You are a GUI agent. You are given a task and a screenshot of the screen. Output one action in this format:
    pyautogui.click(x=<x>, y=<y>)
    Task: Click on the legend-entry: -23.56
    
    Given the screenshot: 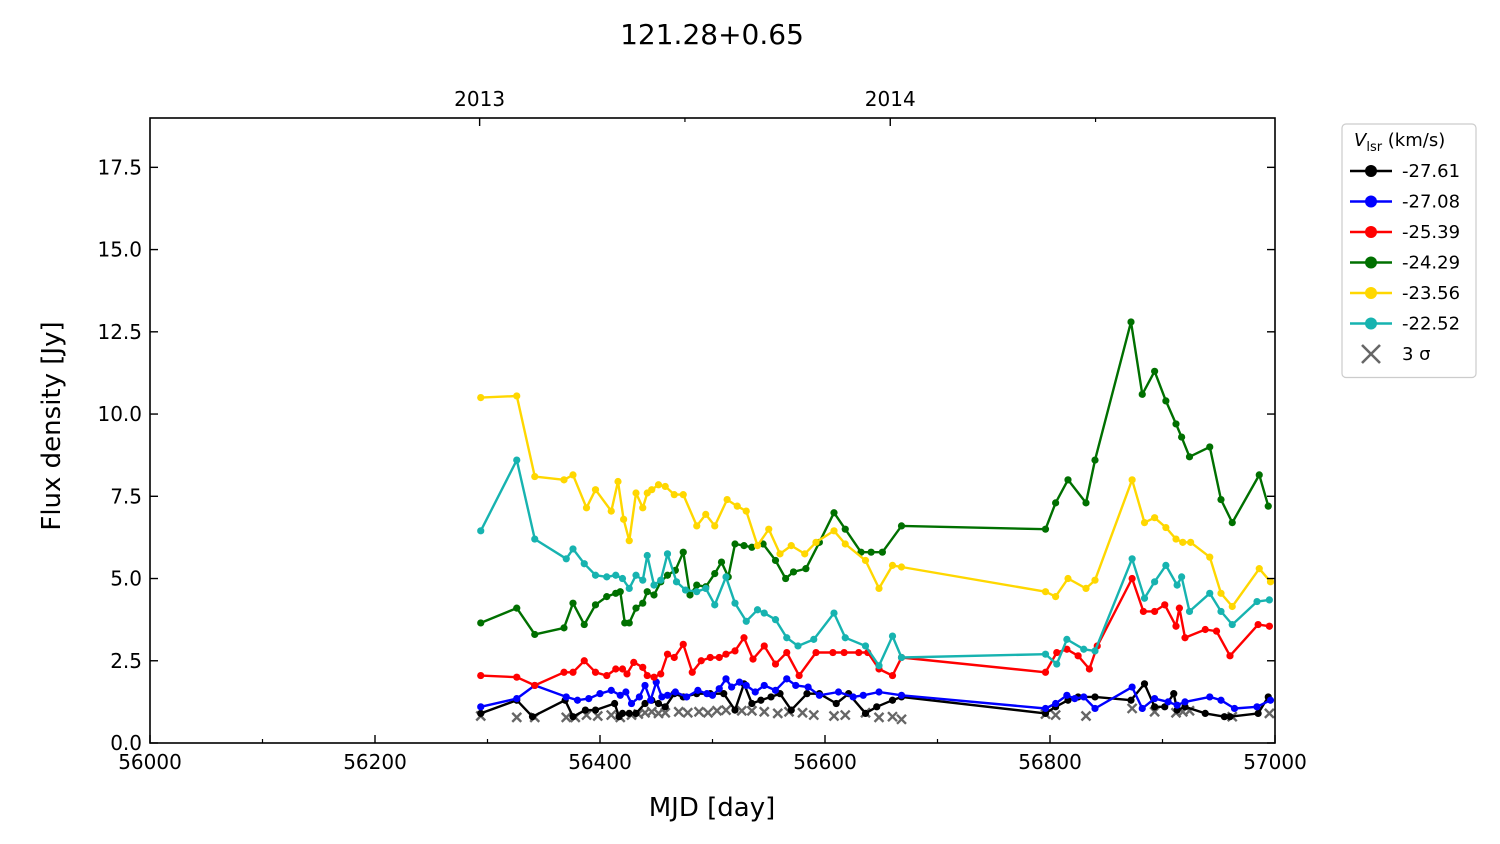 What is the action you would take?
    pyautogui.click(x=1405, y=293)
    